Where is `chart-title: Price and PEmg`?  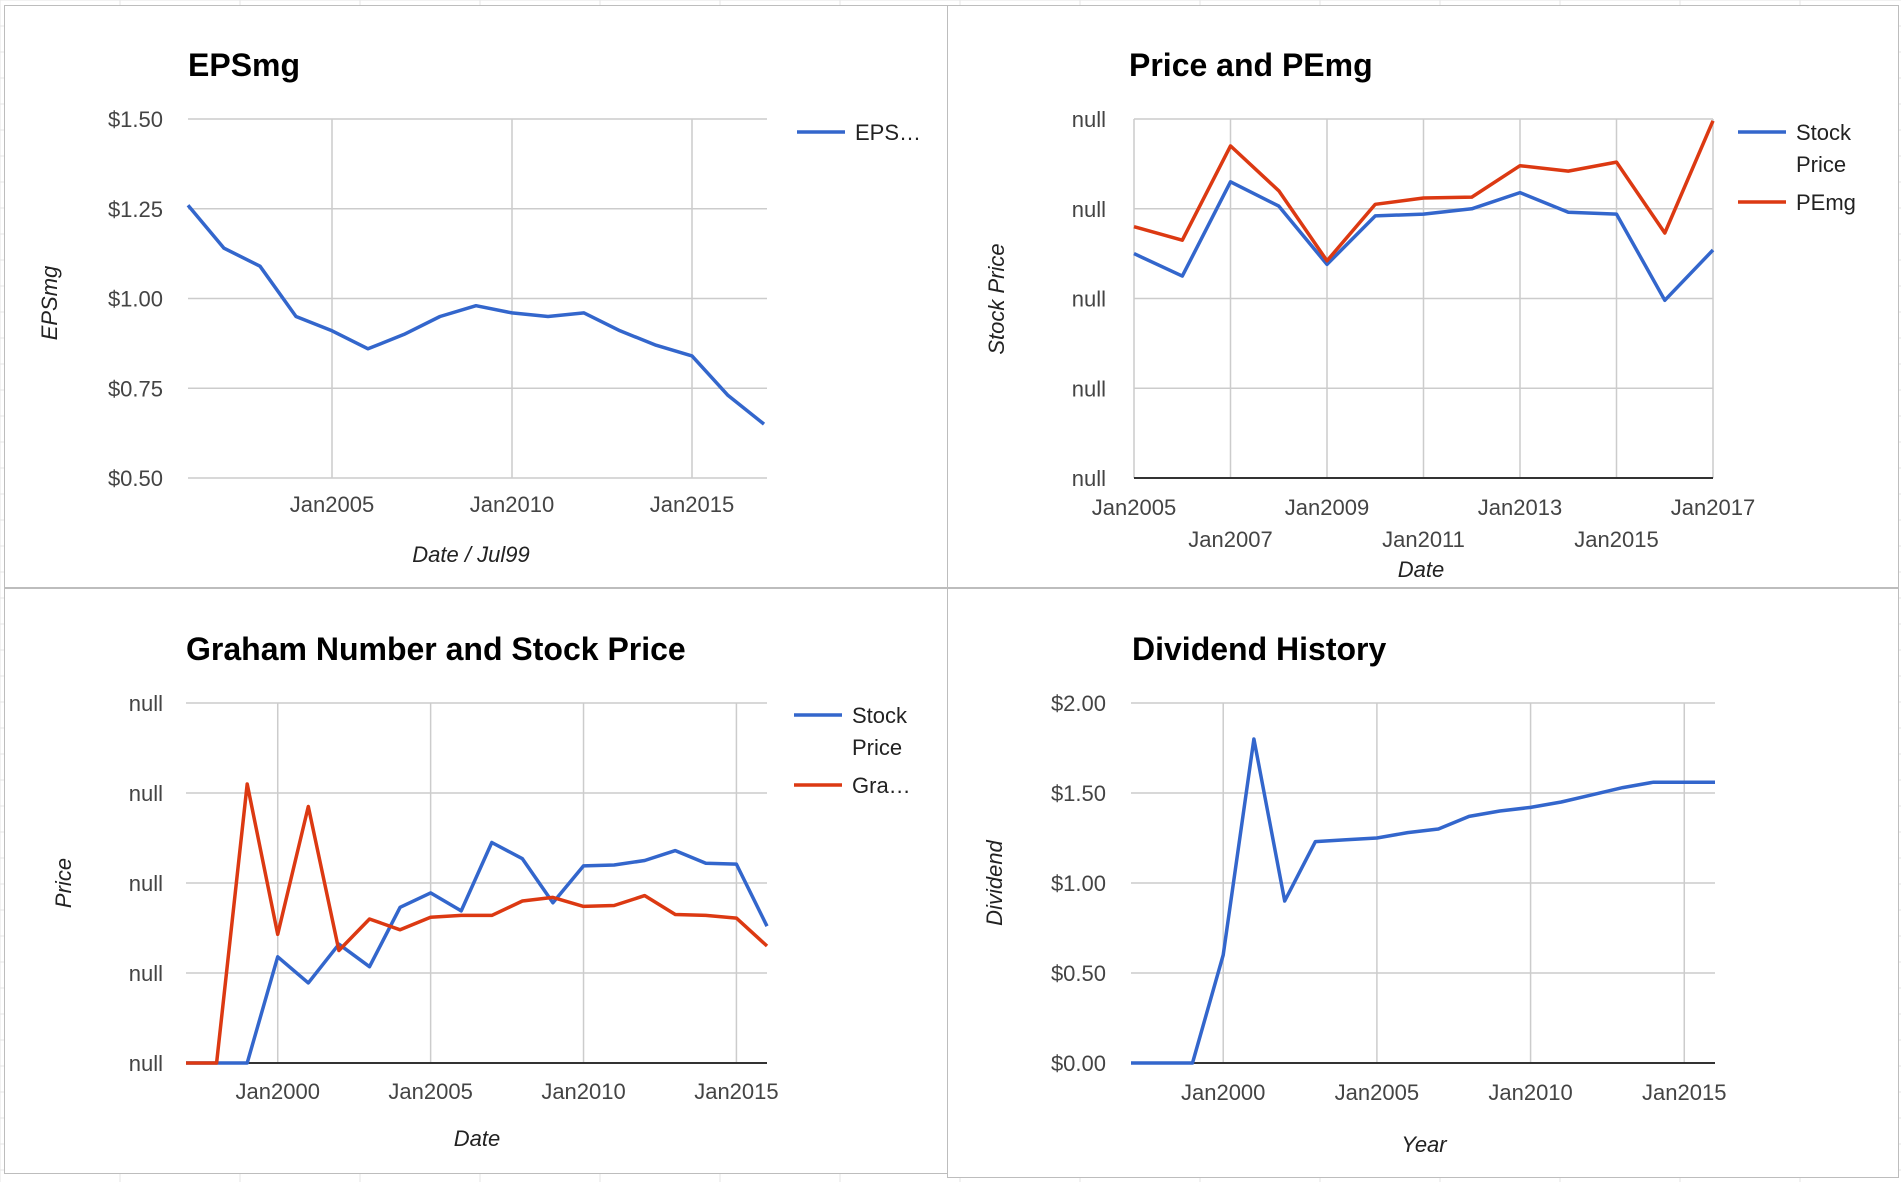
chart-title: Price and PEmg is located at coordinates (1251, 65).